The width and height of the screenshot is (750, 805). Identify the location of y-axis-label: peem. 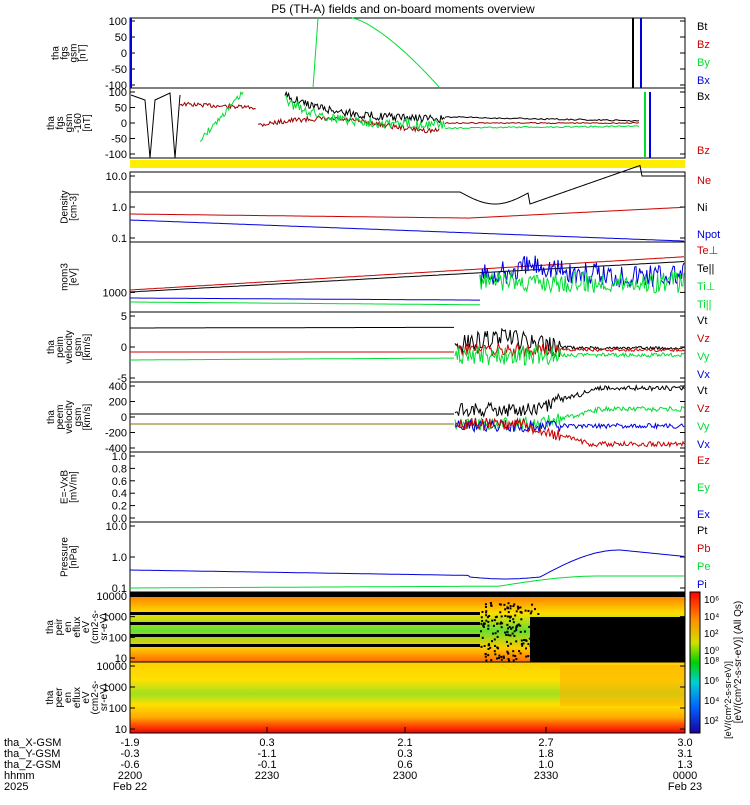
(60, 416).